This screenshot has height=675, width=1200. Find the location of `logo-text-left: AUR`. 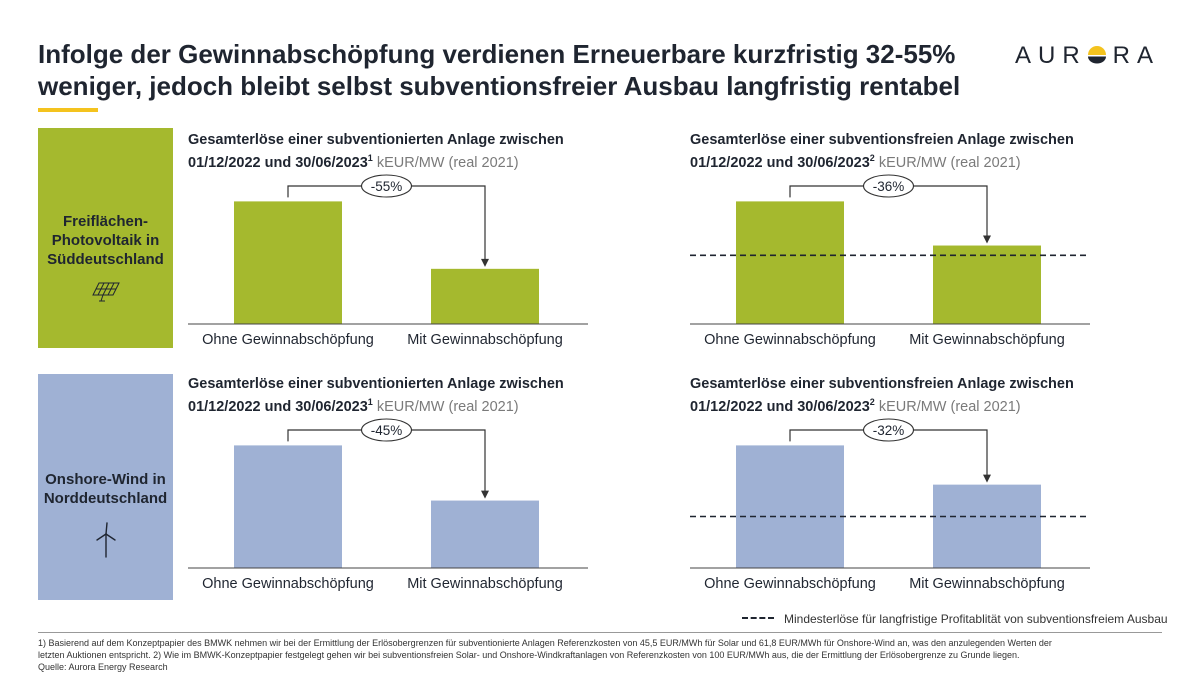

logo-text-left: AUR is located at coordinates (1051, 55).